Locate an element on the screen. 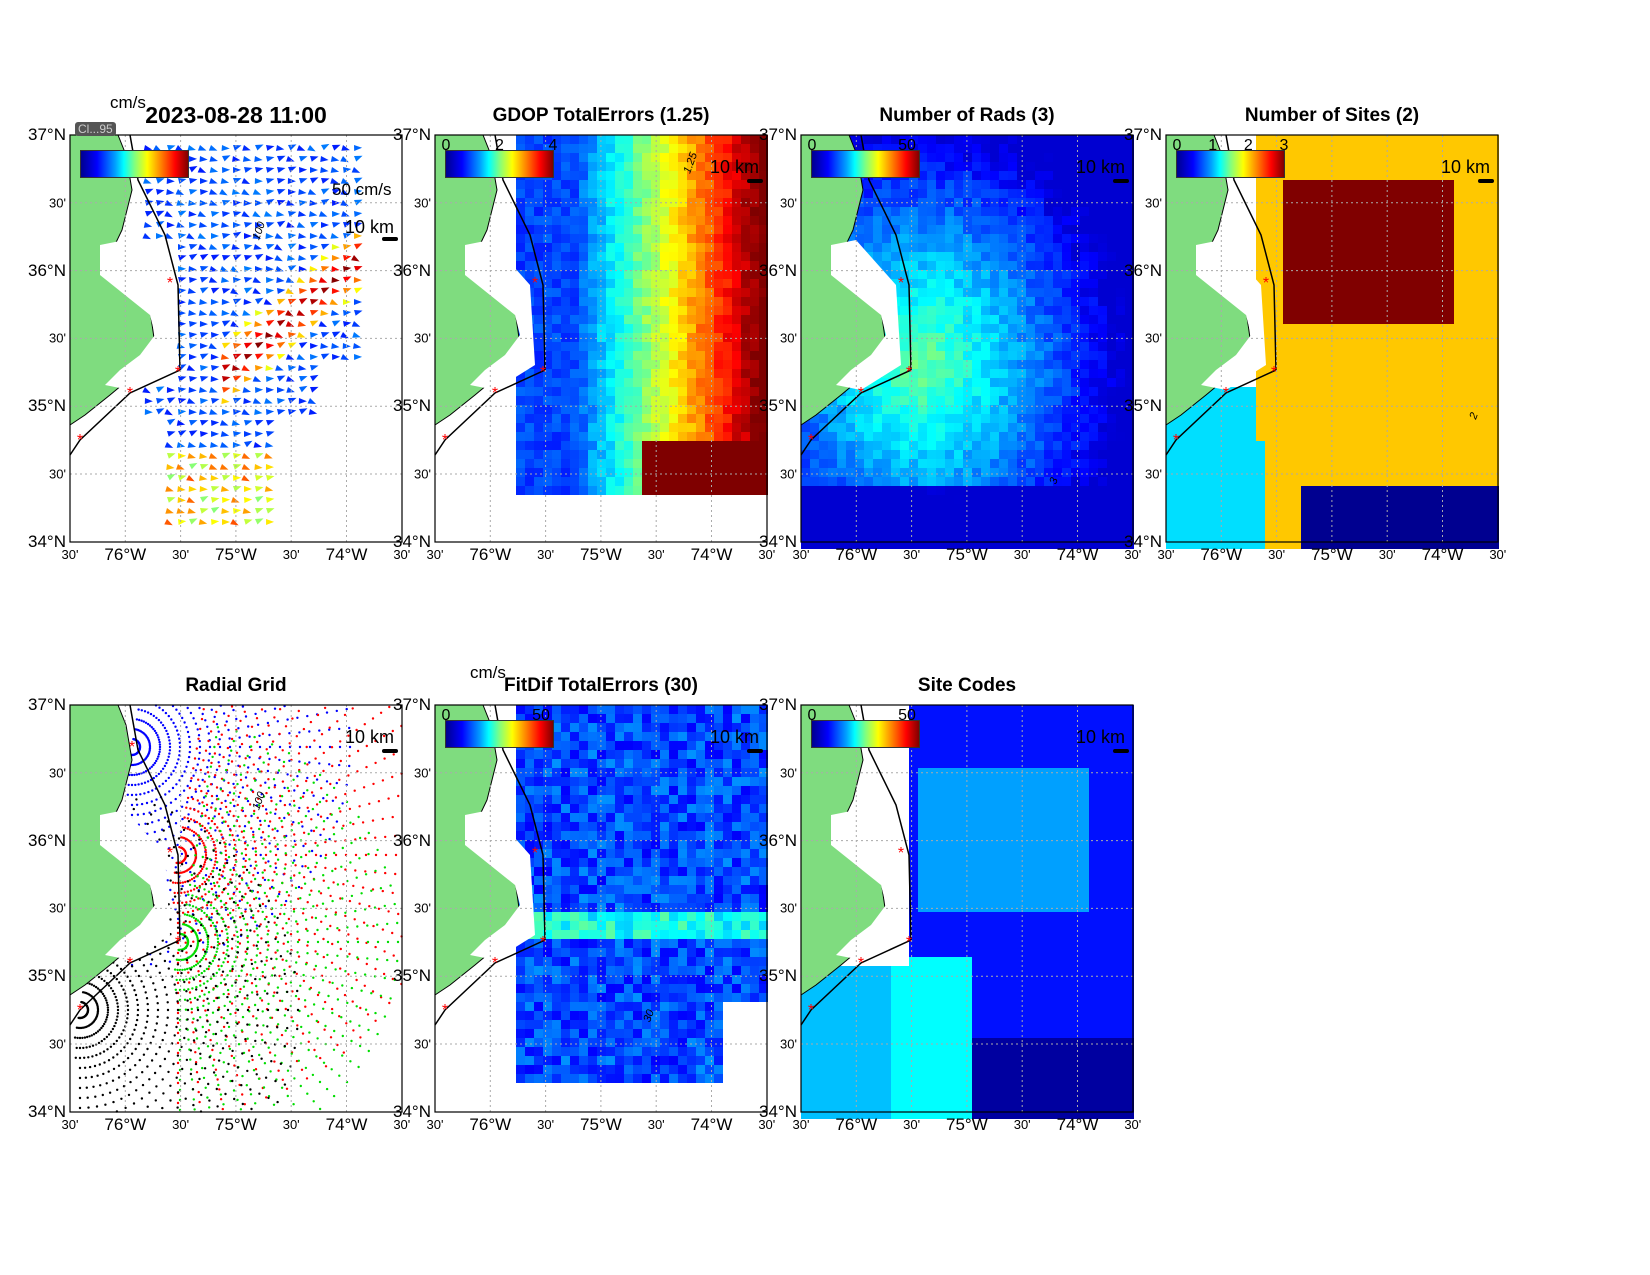 The image size is (1650, 1275). x-tick-label: 75°W is located at coordinates (236, 554).